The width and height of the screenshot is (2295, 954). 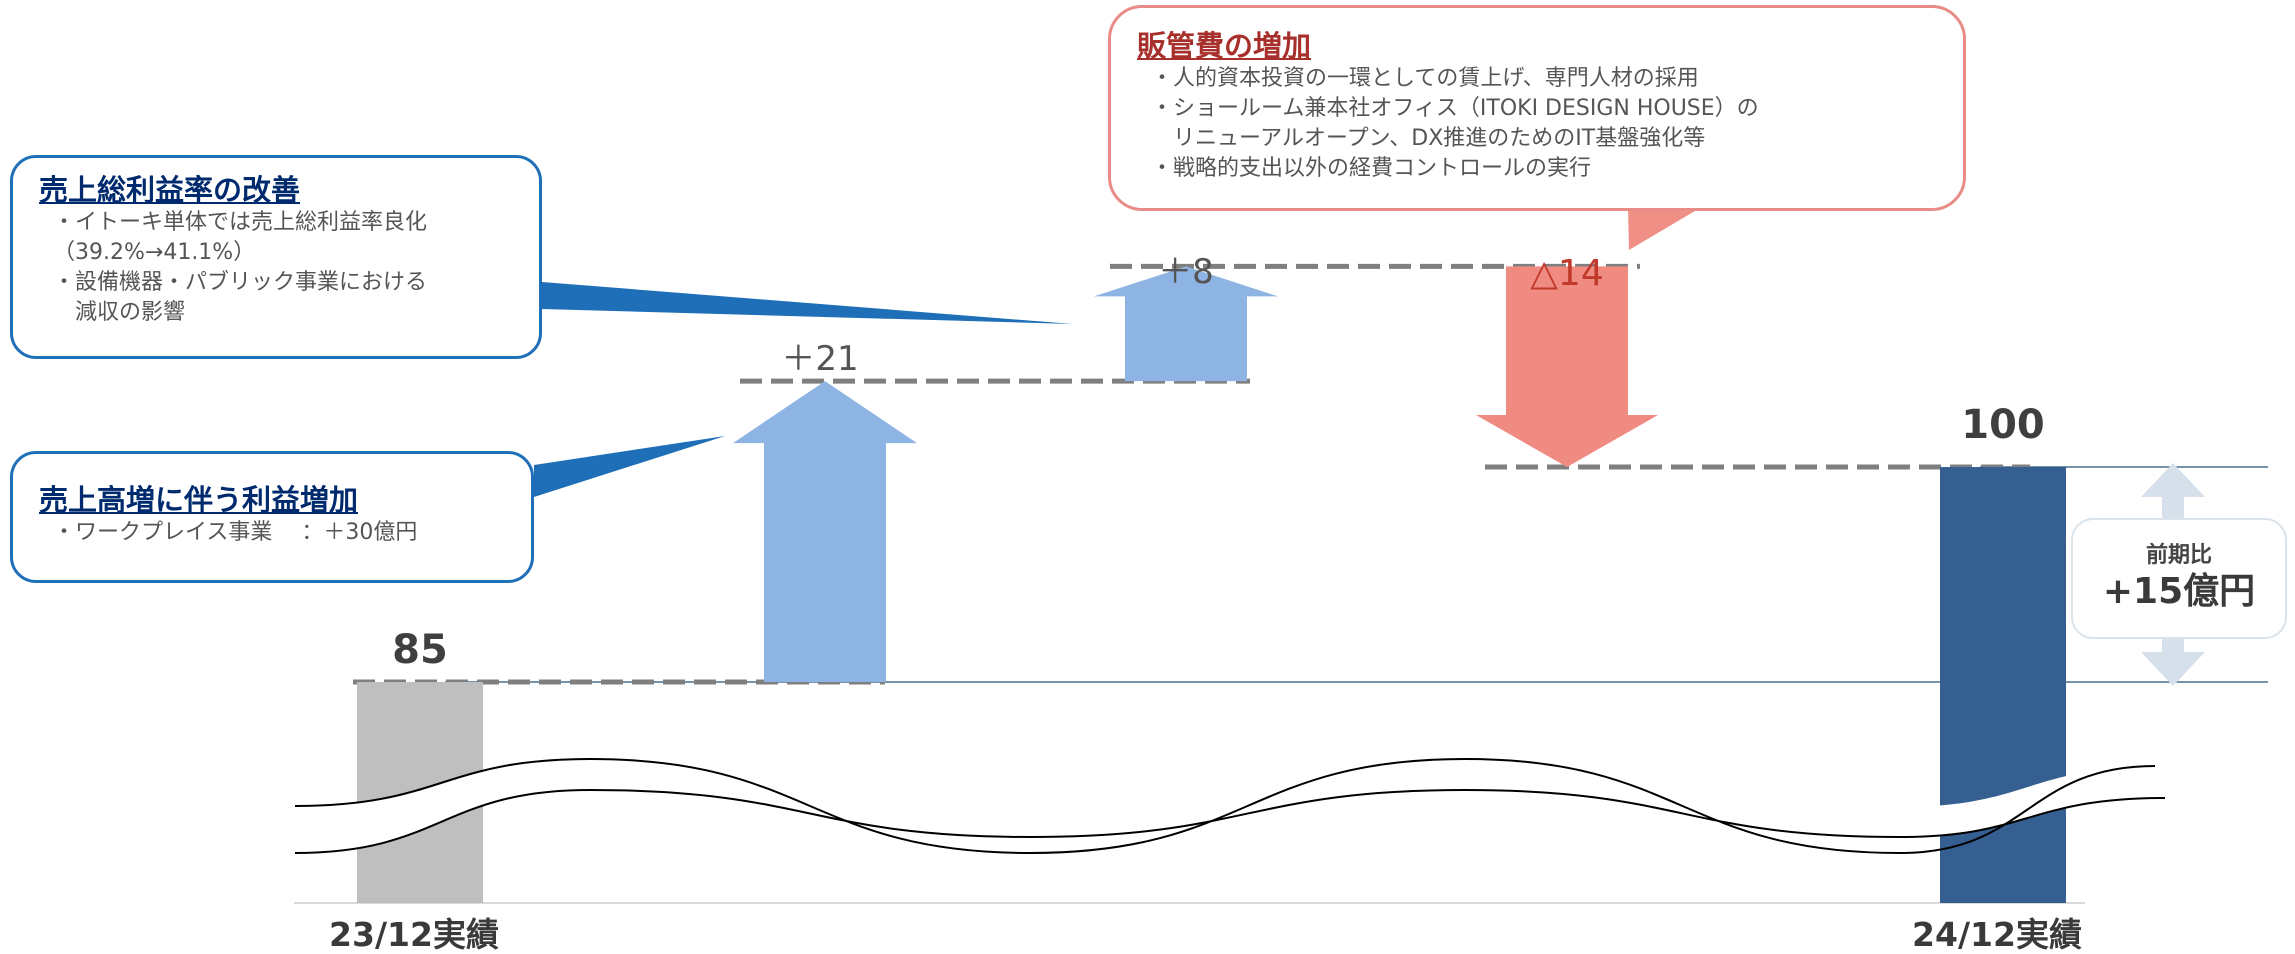 I want to click on data-label: ＋8, so click(x=1186, y=272).